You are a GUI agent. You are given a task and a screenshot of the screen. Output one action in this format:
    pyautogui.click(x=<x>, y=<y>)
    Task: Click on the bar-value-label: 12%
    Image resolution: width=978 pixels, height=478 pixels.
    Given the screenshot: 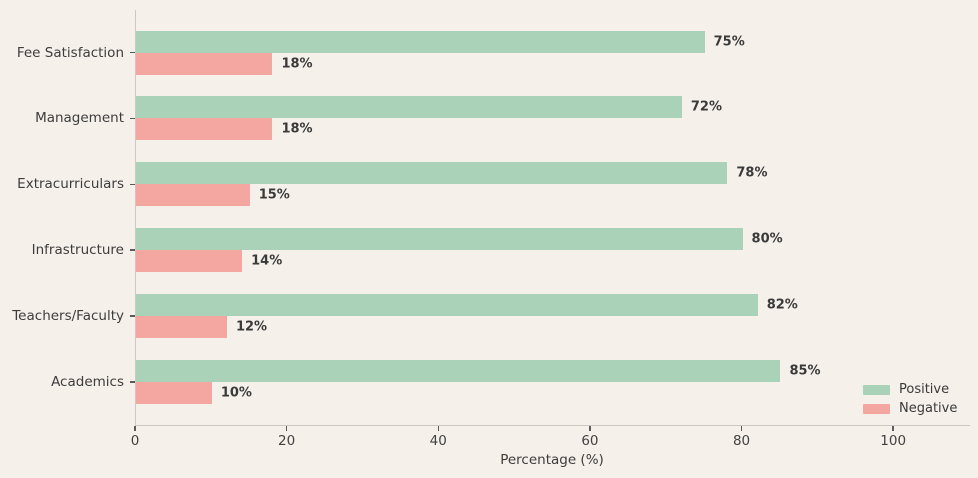 What is the action you would take?
    pyautogui.click(x=251, y=327)
    